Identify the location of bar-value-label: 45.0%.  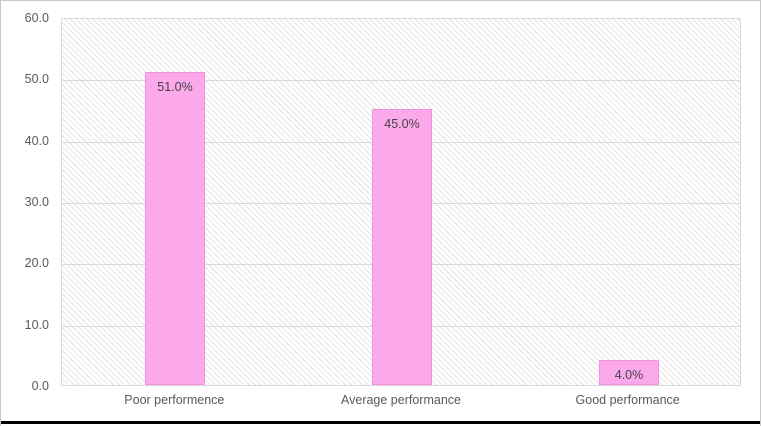
(402, 124).